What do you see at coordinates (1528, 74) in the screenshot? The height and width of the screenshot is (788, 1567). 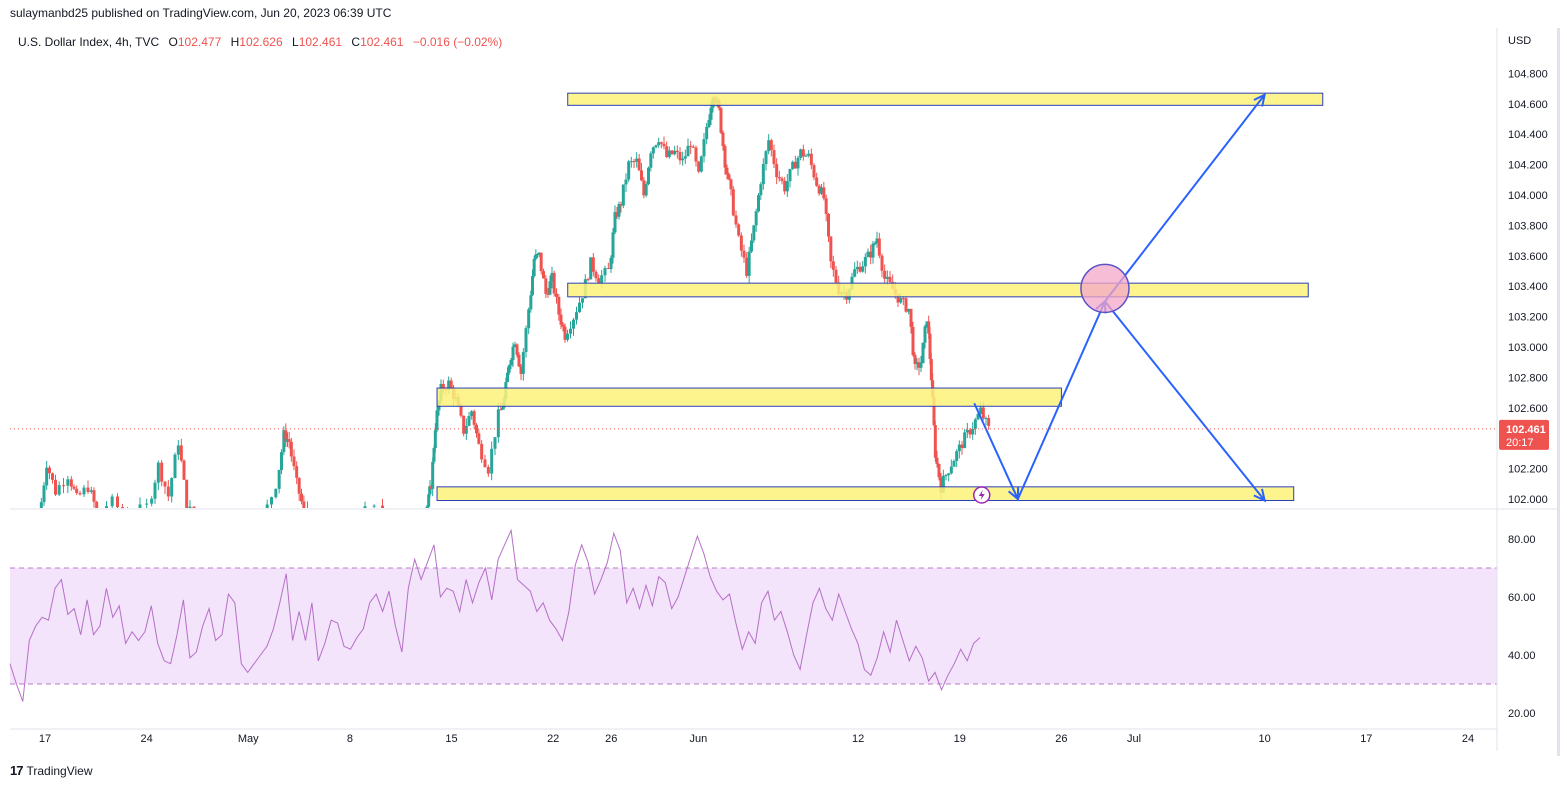 I see `price-tick-label: 104.800` at bounding box center [1528, 74].